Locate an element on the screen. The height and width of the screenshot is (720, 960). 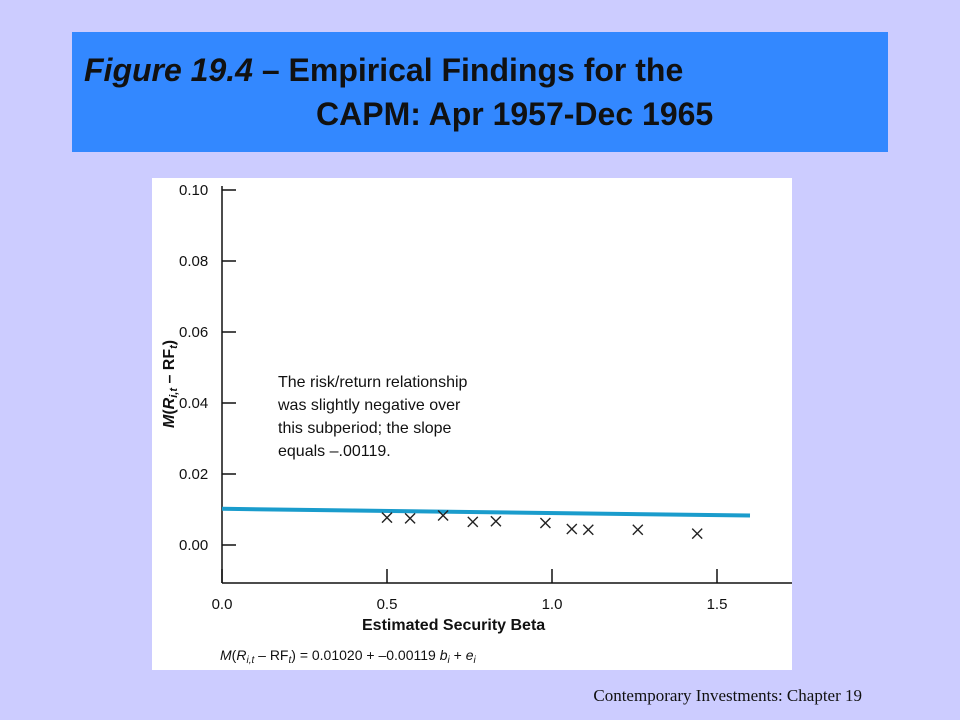
eq-b: b is located at coordinates (444, 655).